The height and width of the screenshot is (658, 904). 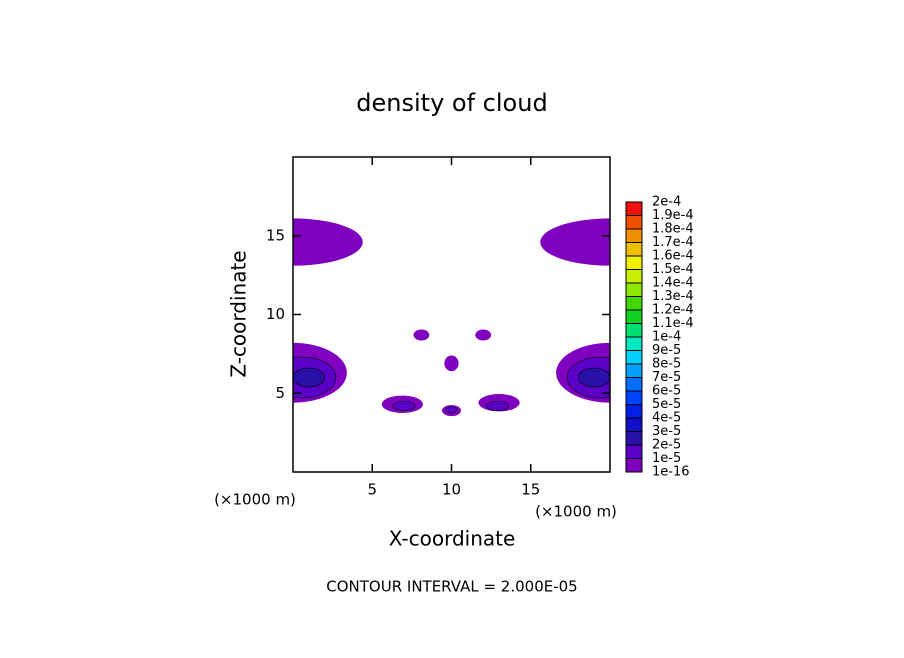 What do you see at coordinates (666, 445) in the screenshot?
I see `colorbar-label: 2e-5` at bounding box center [666, 445].